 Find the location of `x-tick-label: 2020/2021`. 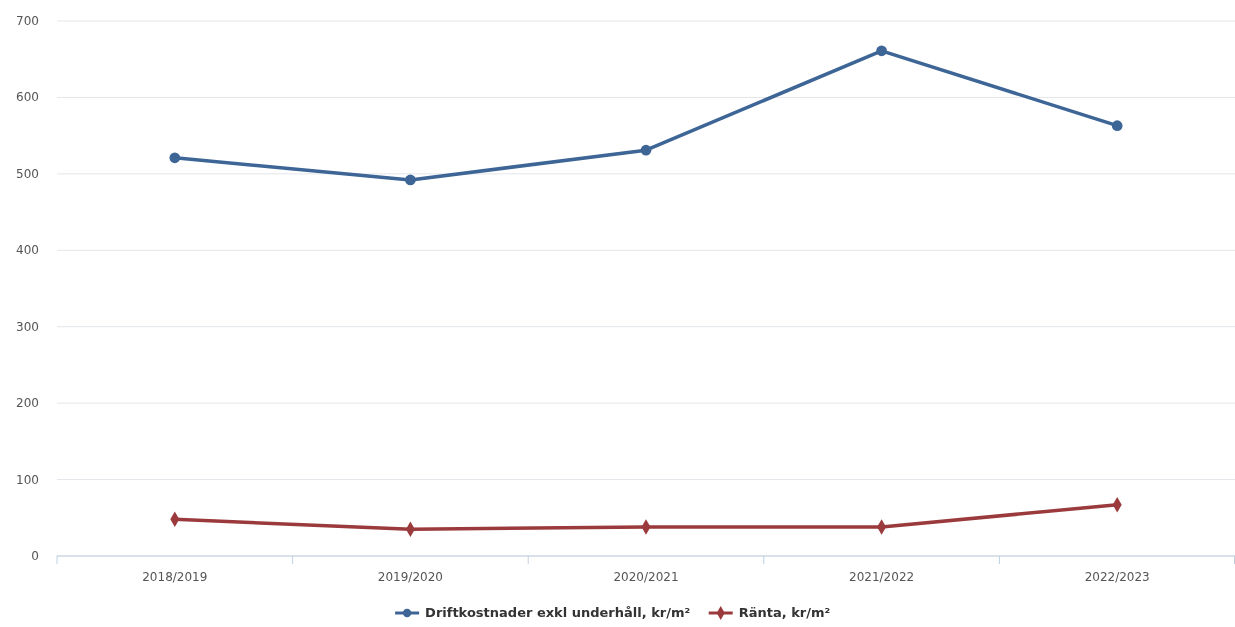

x-tick-label: 2020/2021 is located at coordinates (646, 577).